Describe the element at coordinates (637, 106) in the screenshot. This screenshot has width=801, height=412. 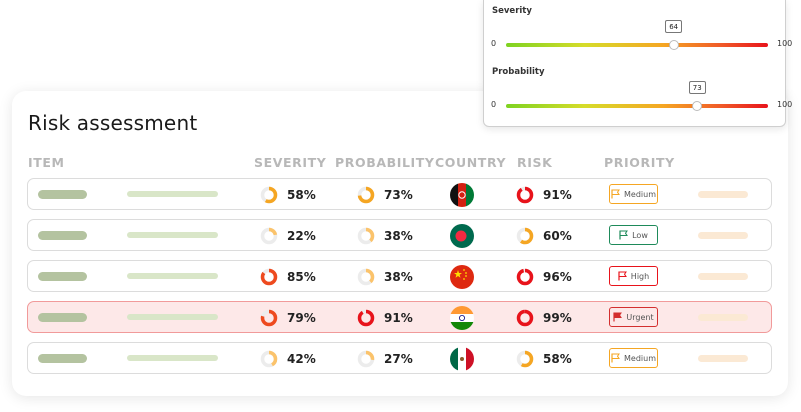
I see `probability-slider-track` at that location.